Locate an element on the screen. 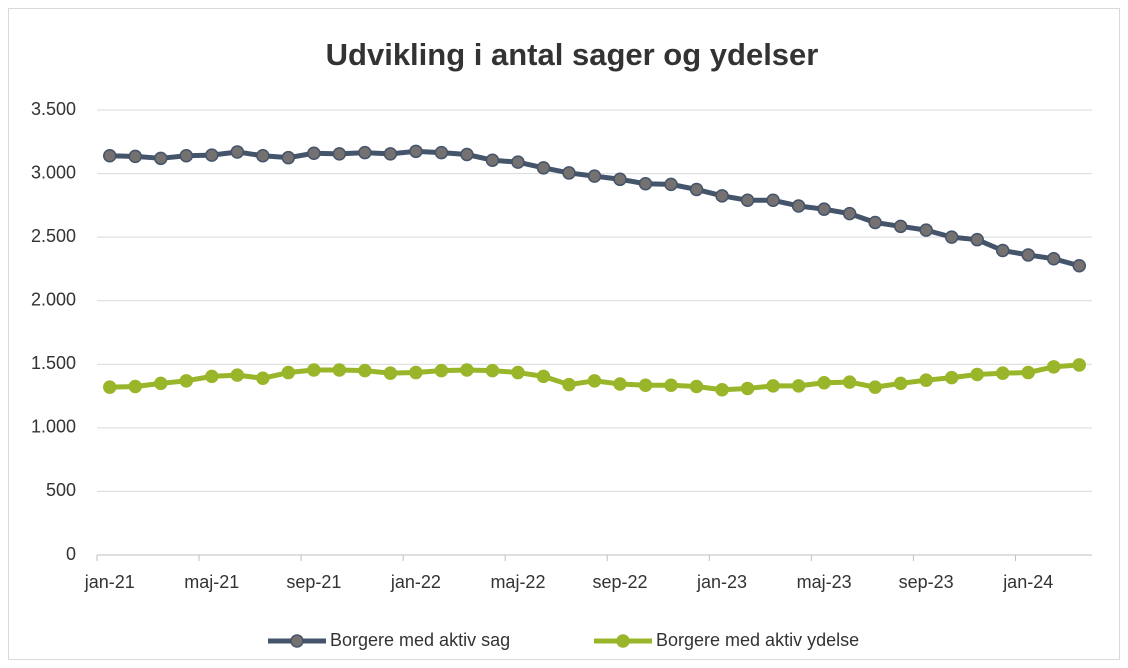 The height and width of the screenshot is (668, 1128). x-tick-label: maj-21 is located at coordinates (211, 582).